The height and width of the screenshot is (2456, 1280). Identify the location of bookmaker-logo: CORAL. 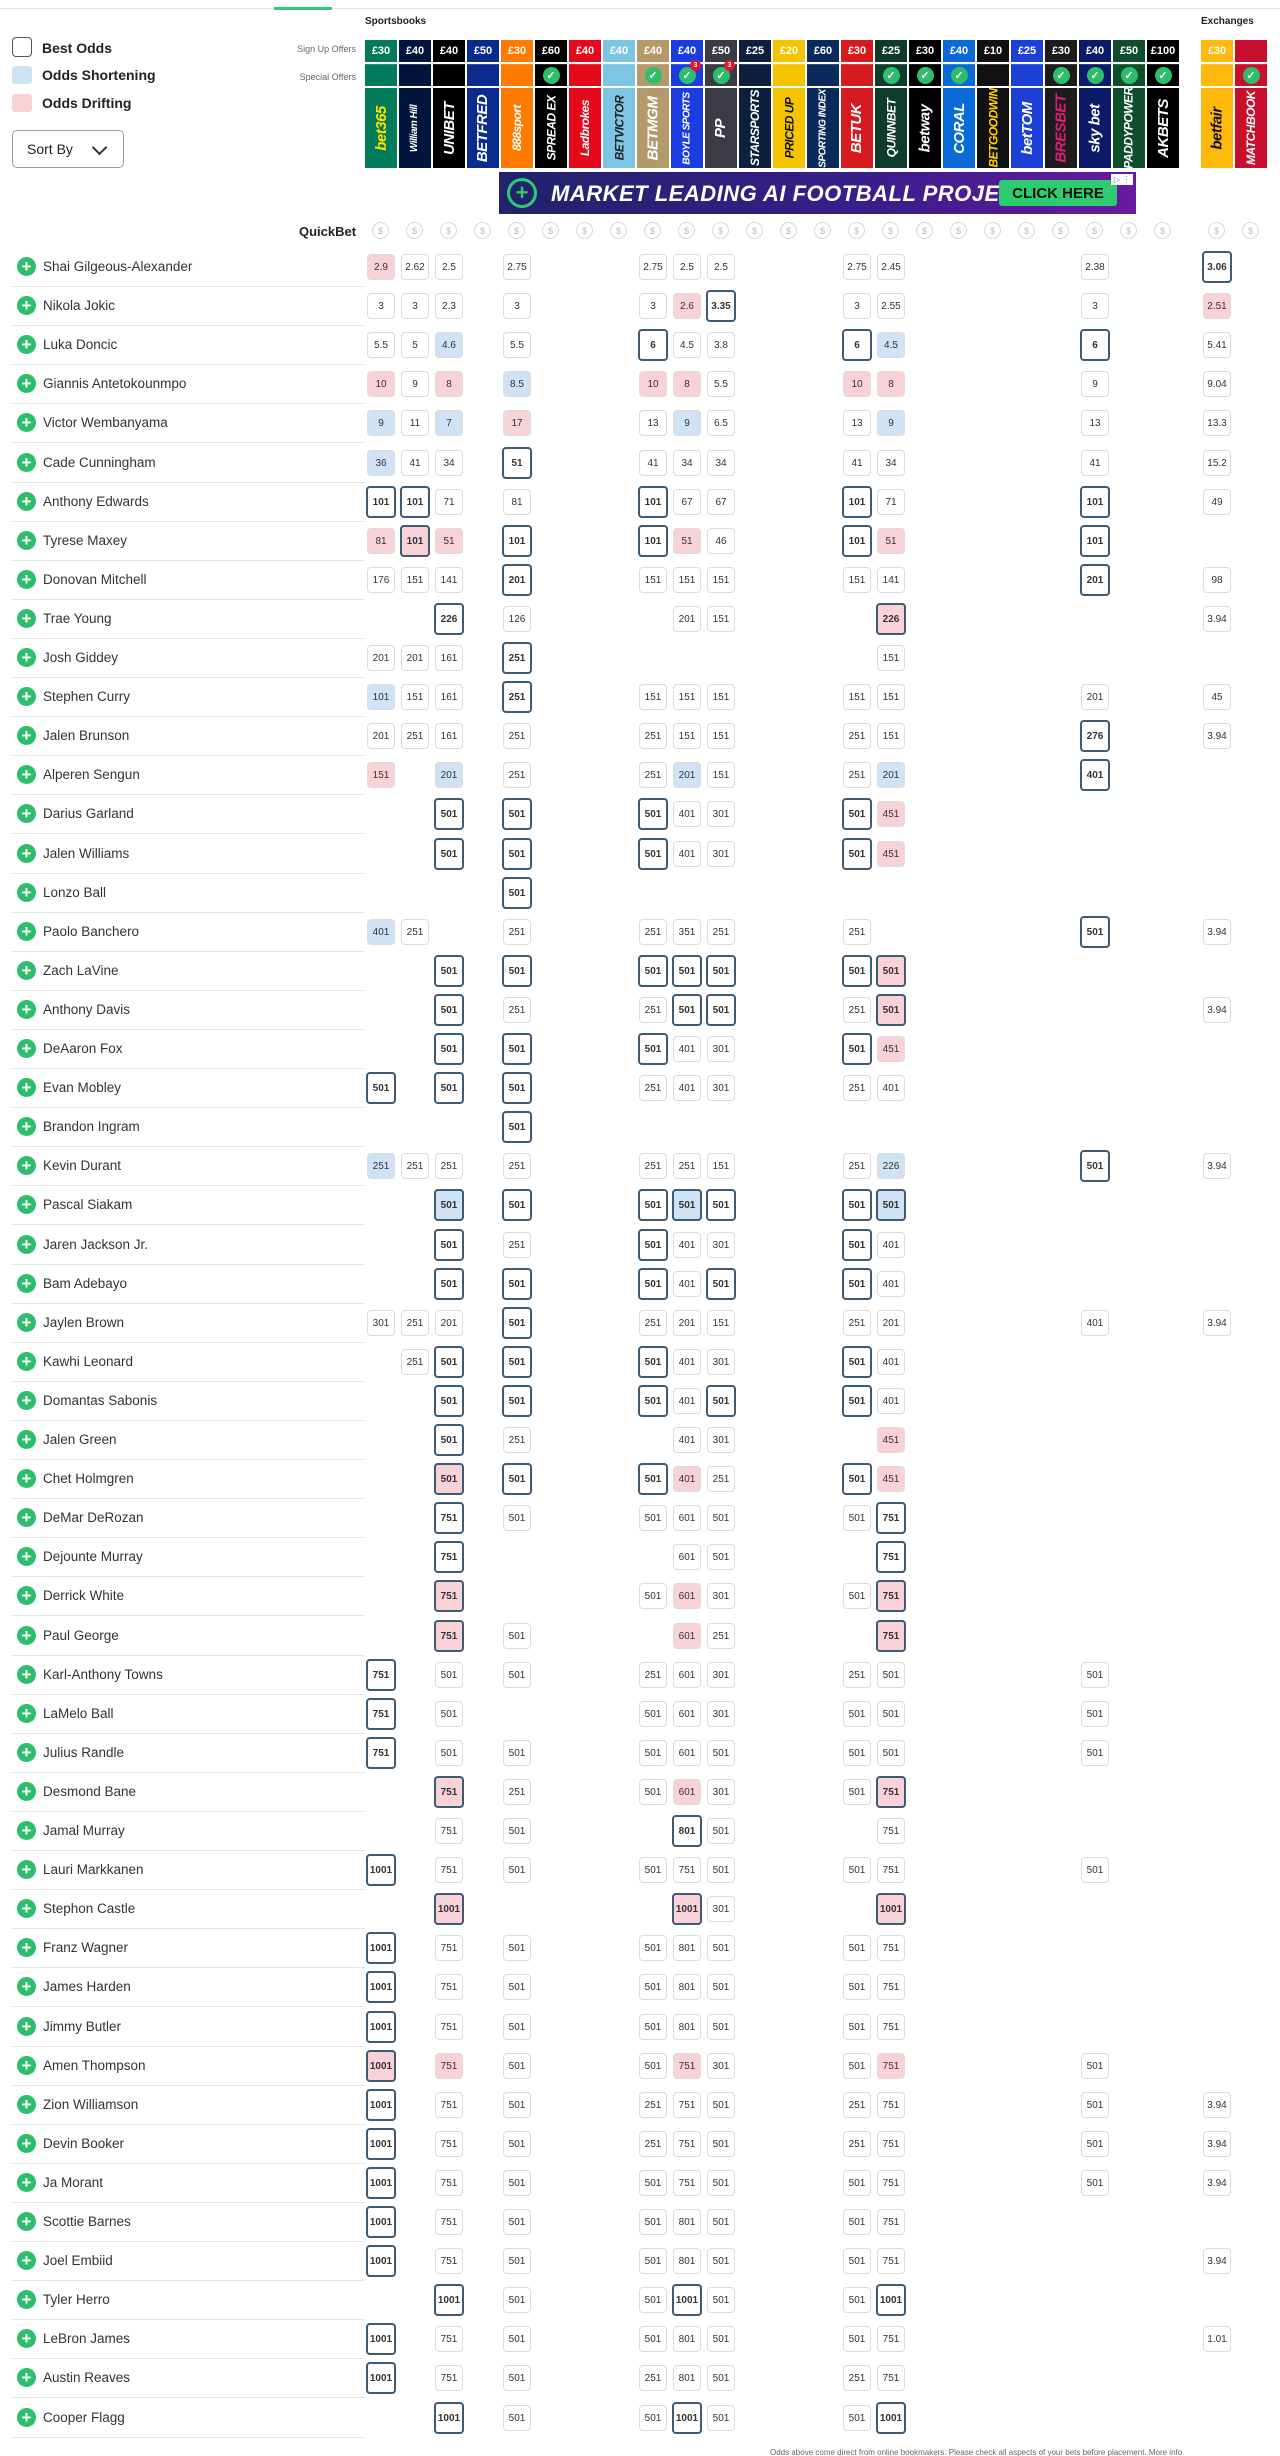
(959, 128).